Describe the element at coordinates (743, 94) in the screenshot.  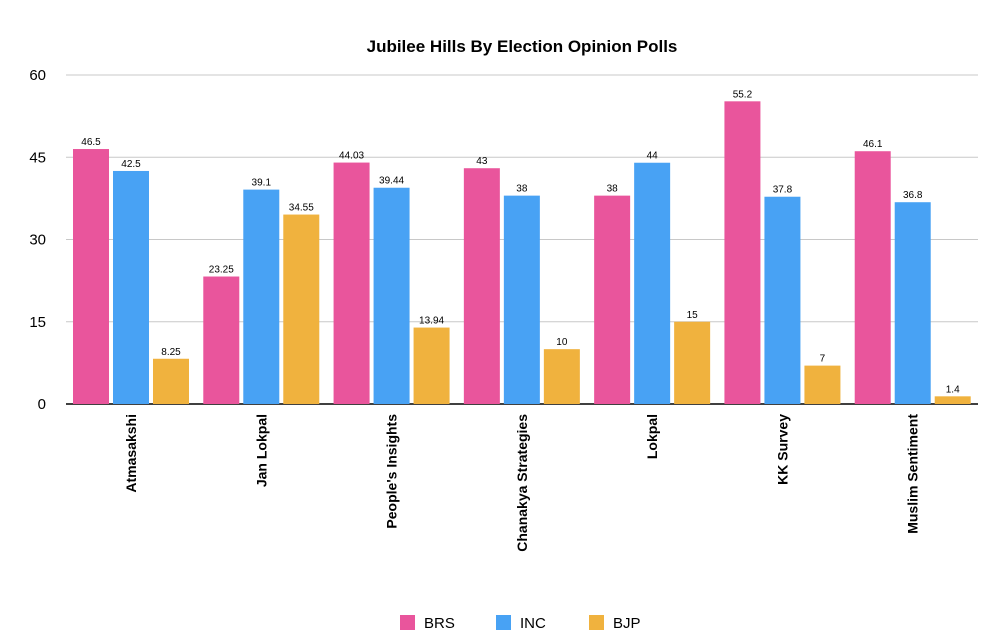
I see `data-label: 55.2` at that location.